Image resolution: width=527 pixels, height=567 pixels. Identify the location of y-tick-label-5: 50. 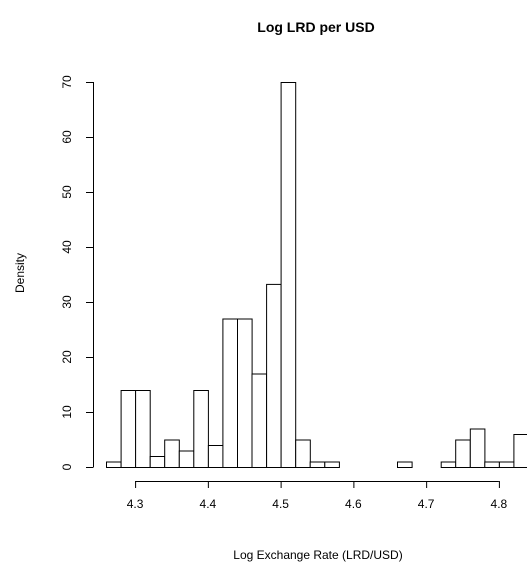
(67, 192).